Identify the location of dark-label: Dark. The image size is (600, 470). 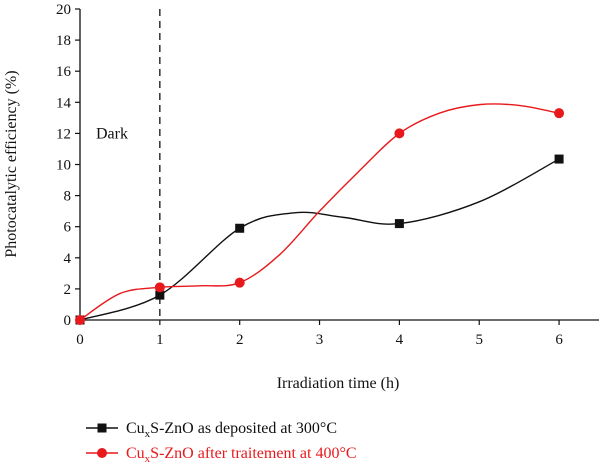
(112, 133).